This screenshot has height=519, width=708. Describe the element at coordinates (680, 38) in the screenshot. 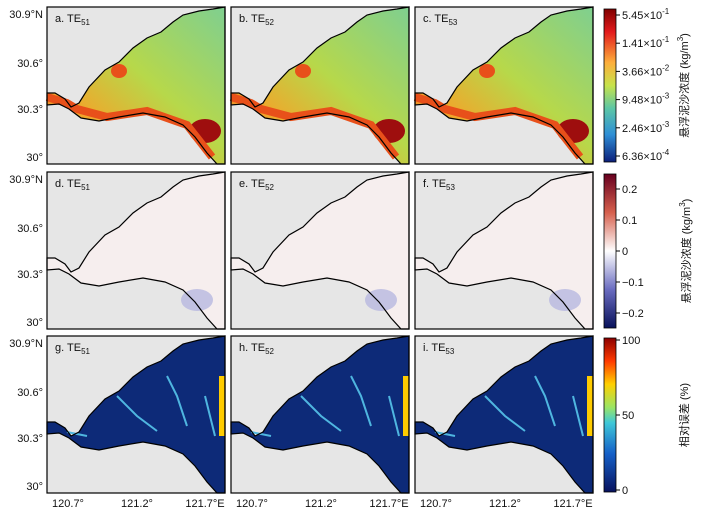

I see `colorbar-title-sup: 3` at that location.